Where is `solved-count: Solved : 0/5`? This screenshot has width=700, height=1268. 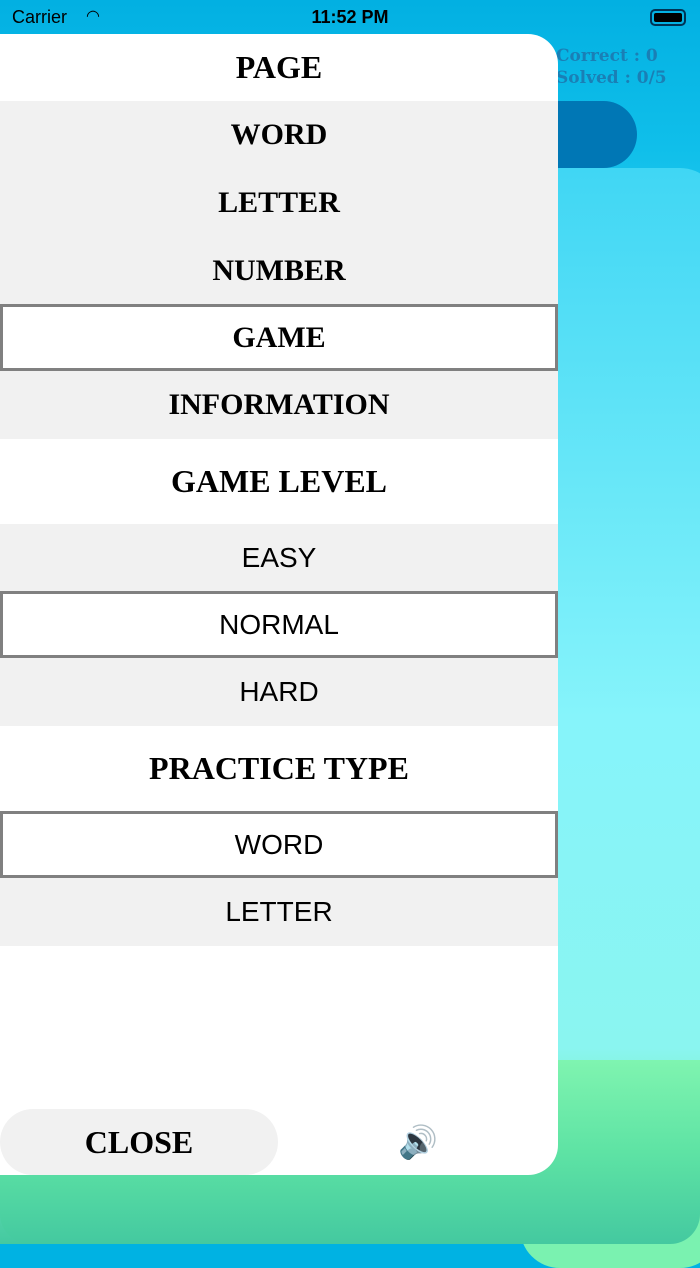 solved-count: Solved : 0/5 is located at coordinates (611, 78).